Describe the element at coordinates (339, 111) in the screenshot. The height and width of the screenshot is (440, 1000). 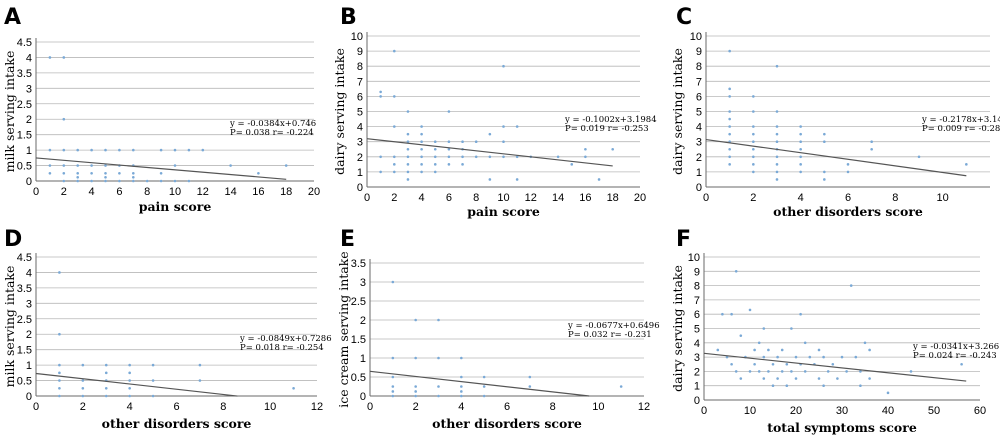
I see `y-axis-label: dairy serving intake` at that location.